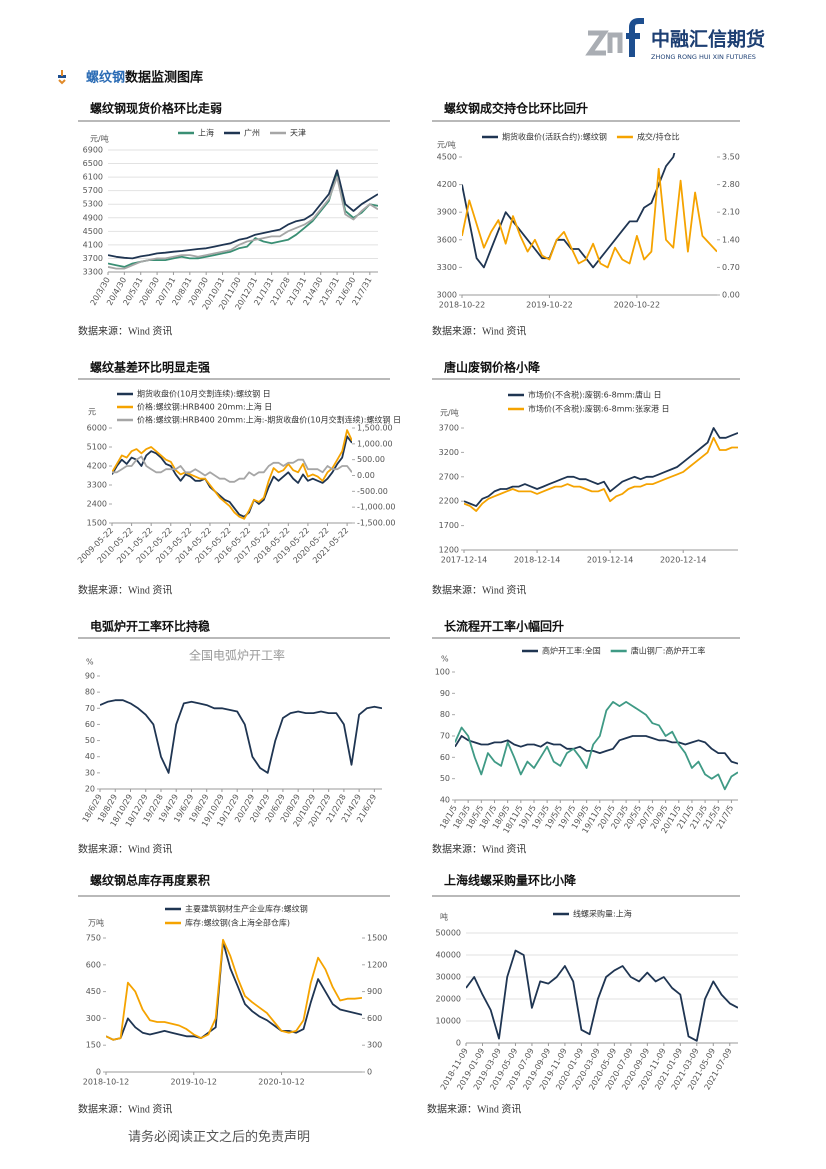  What do you see at coordinates (731, 212) in the screenshot?
I see `y-tick-label: 2.10` at bounding box center [731, 212].